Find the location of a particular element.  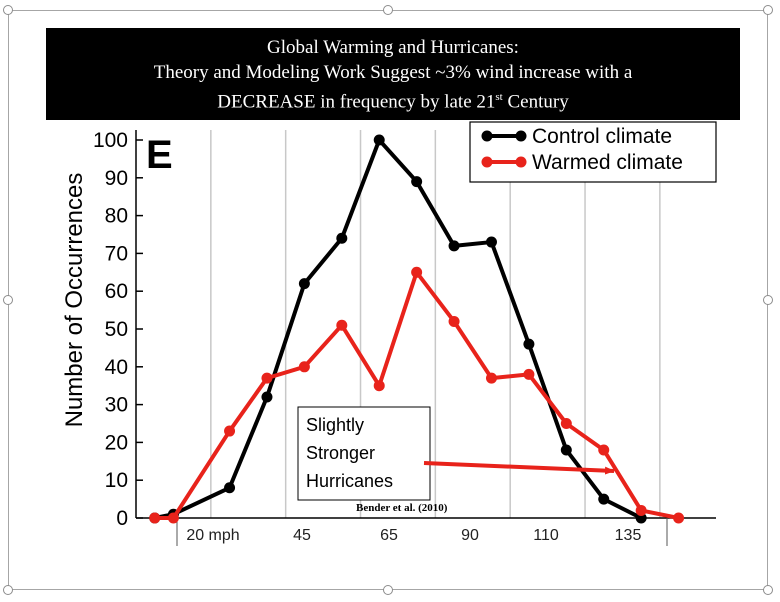

title-line-3-text: DECREASE in frequency by late 21 is located at coordinates (356, 102).